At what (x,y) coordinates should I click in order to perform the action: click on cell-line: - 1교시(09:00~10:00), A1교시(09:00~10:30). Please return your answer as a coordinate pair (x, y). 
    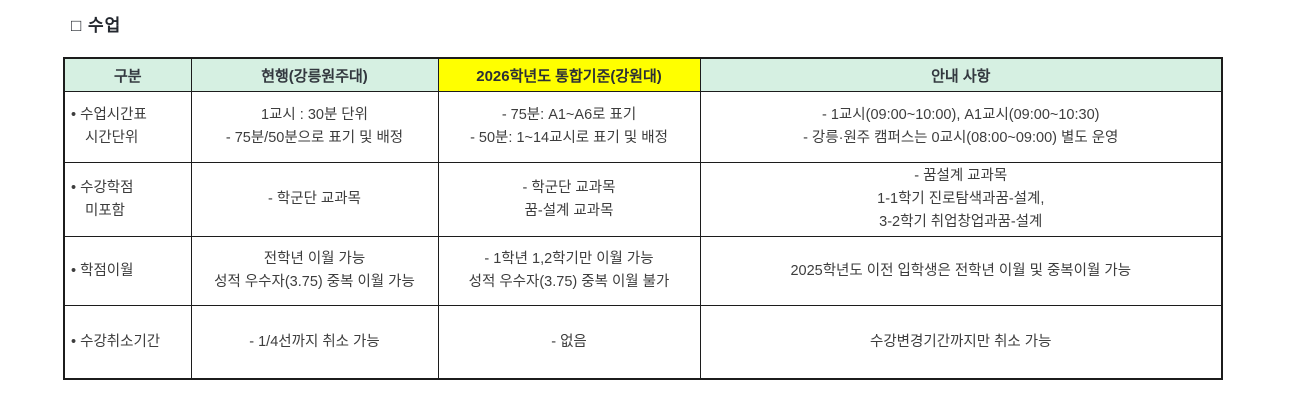
    Looking at the image, I should click on (961, 115).